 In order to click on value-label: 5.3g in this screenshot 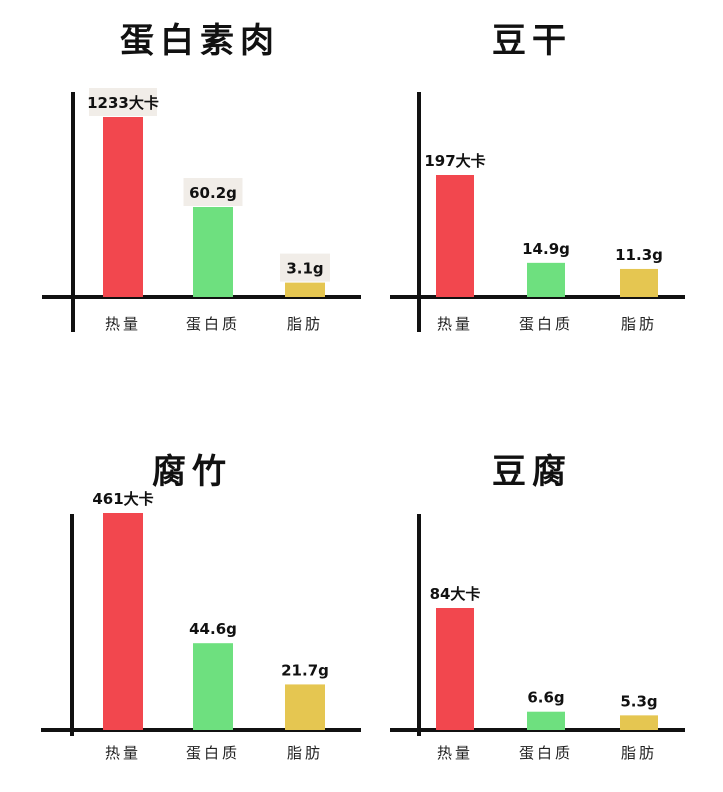, I will do `click(638, 701)`.